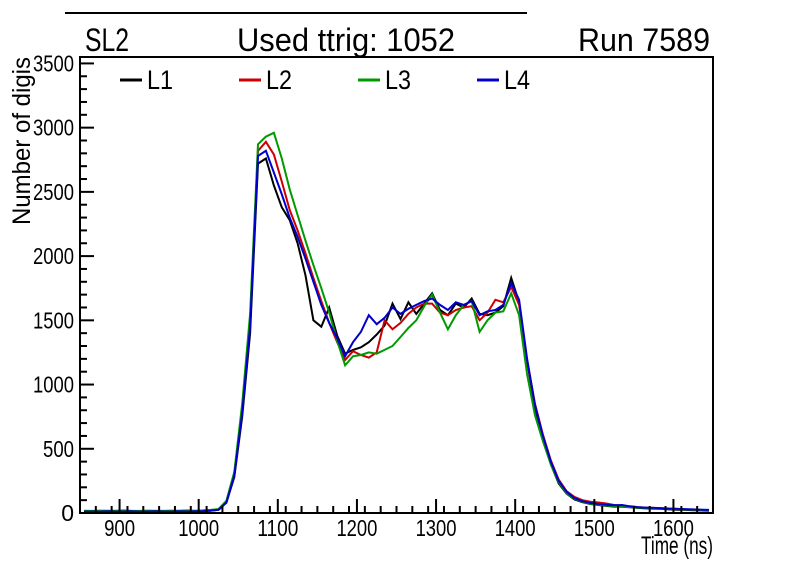  I want to click on x-tick-label: 1200, so click(356, 528).